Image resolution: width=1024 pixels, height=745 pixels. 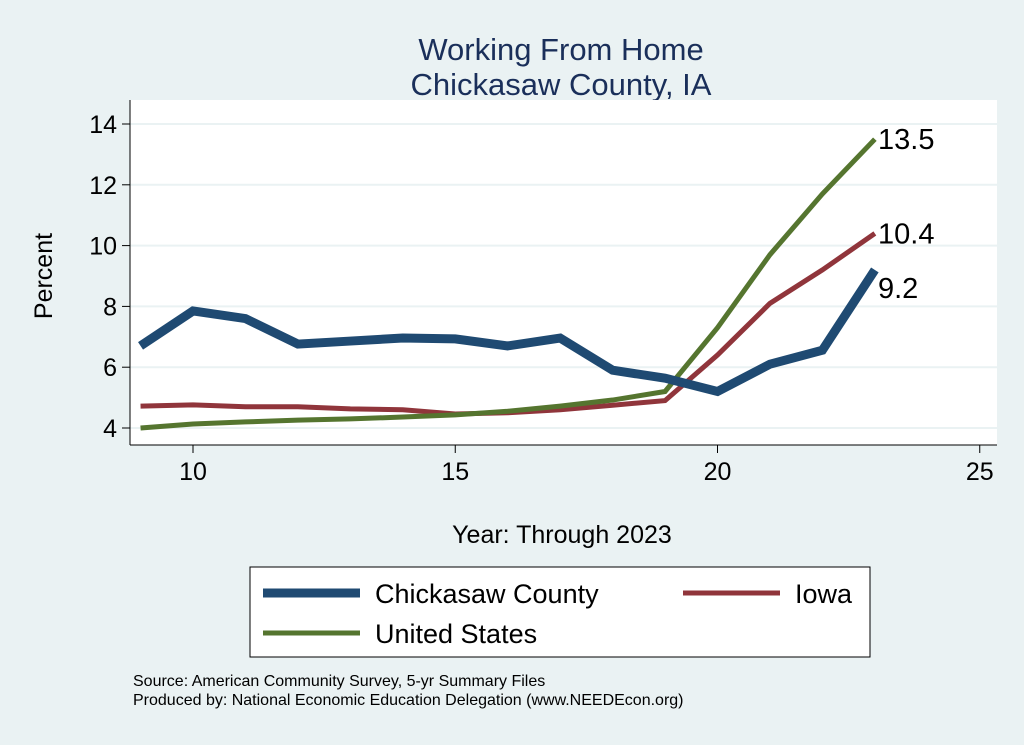 I want to click on x-axis-label: Year: Through 2023, so click(x=562, y=535).